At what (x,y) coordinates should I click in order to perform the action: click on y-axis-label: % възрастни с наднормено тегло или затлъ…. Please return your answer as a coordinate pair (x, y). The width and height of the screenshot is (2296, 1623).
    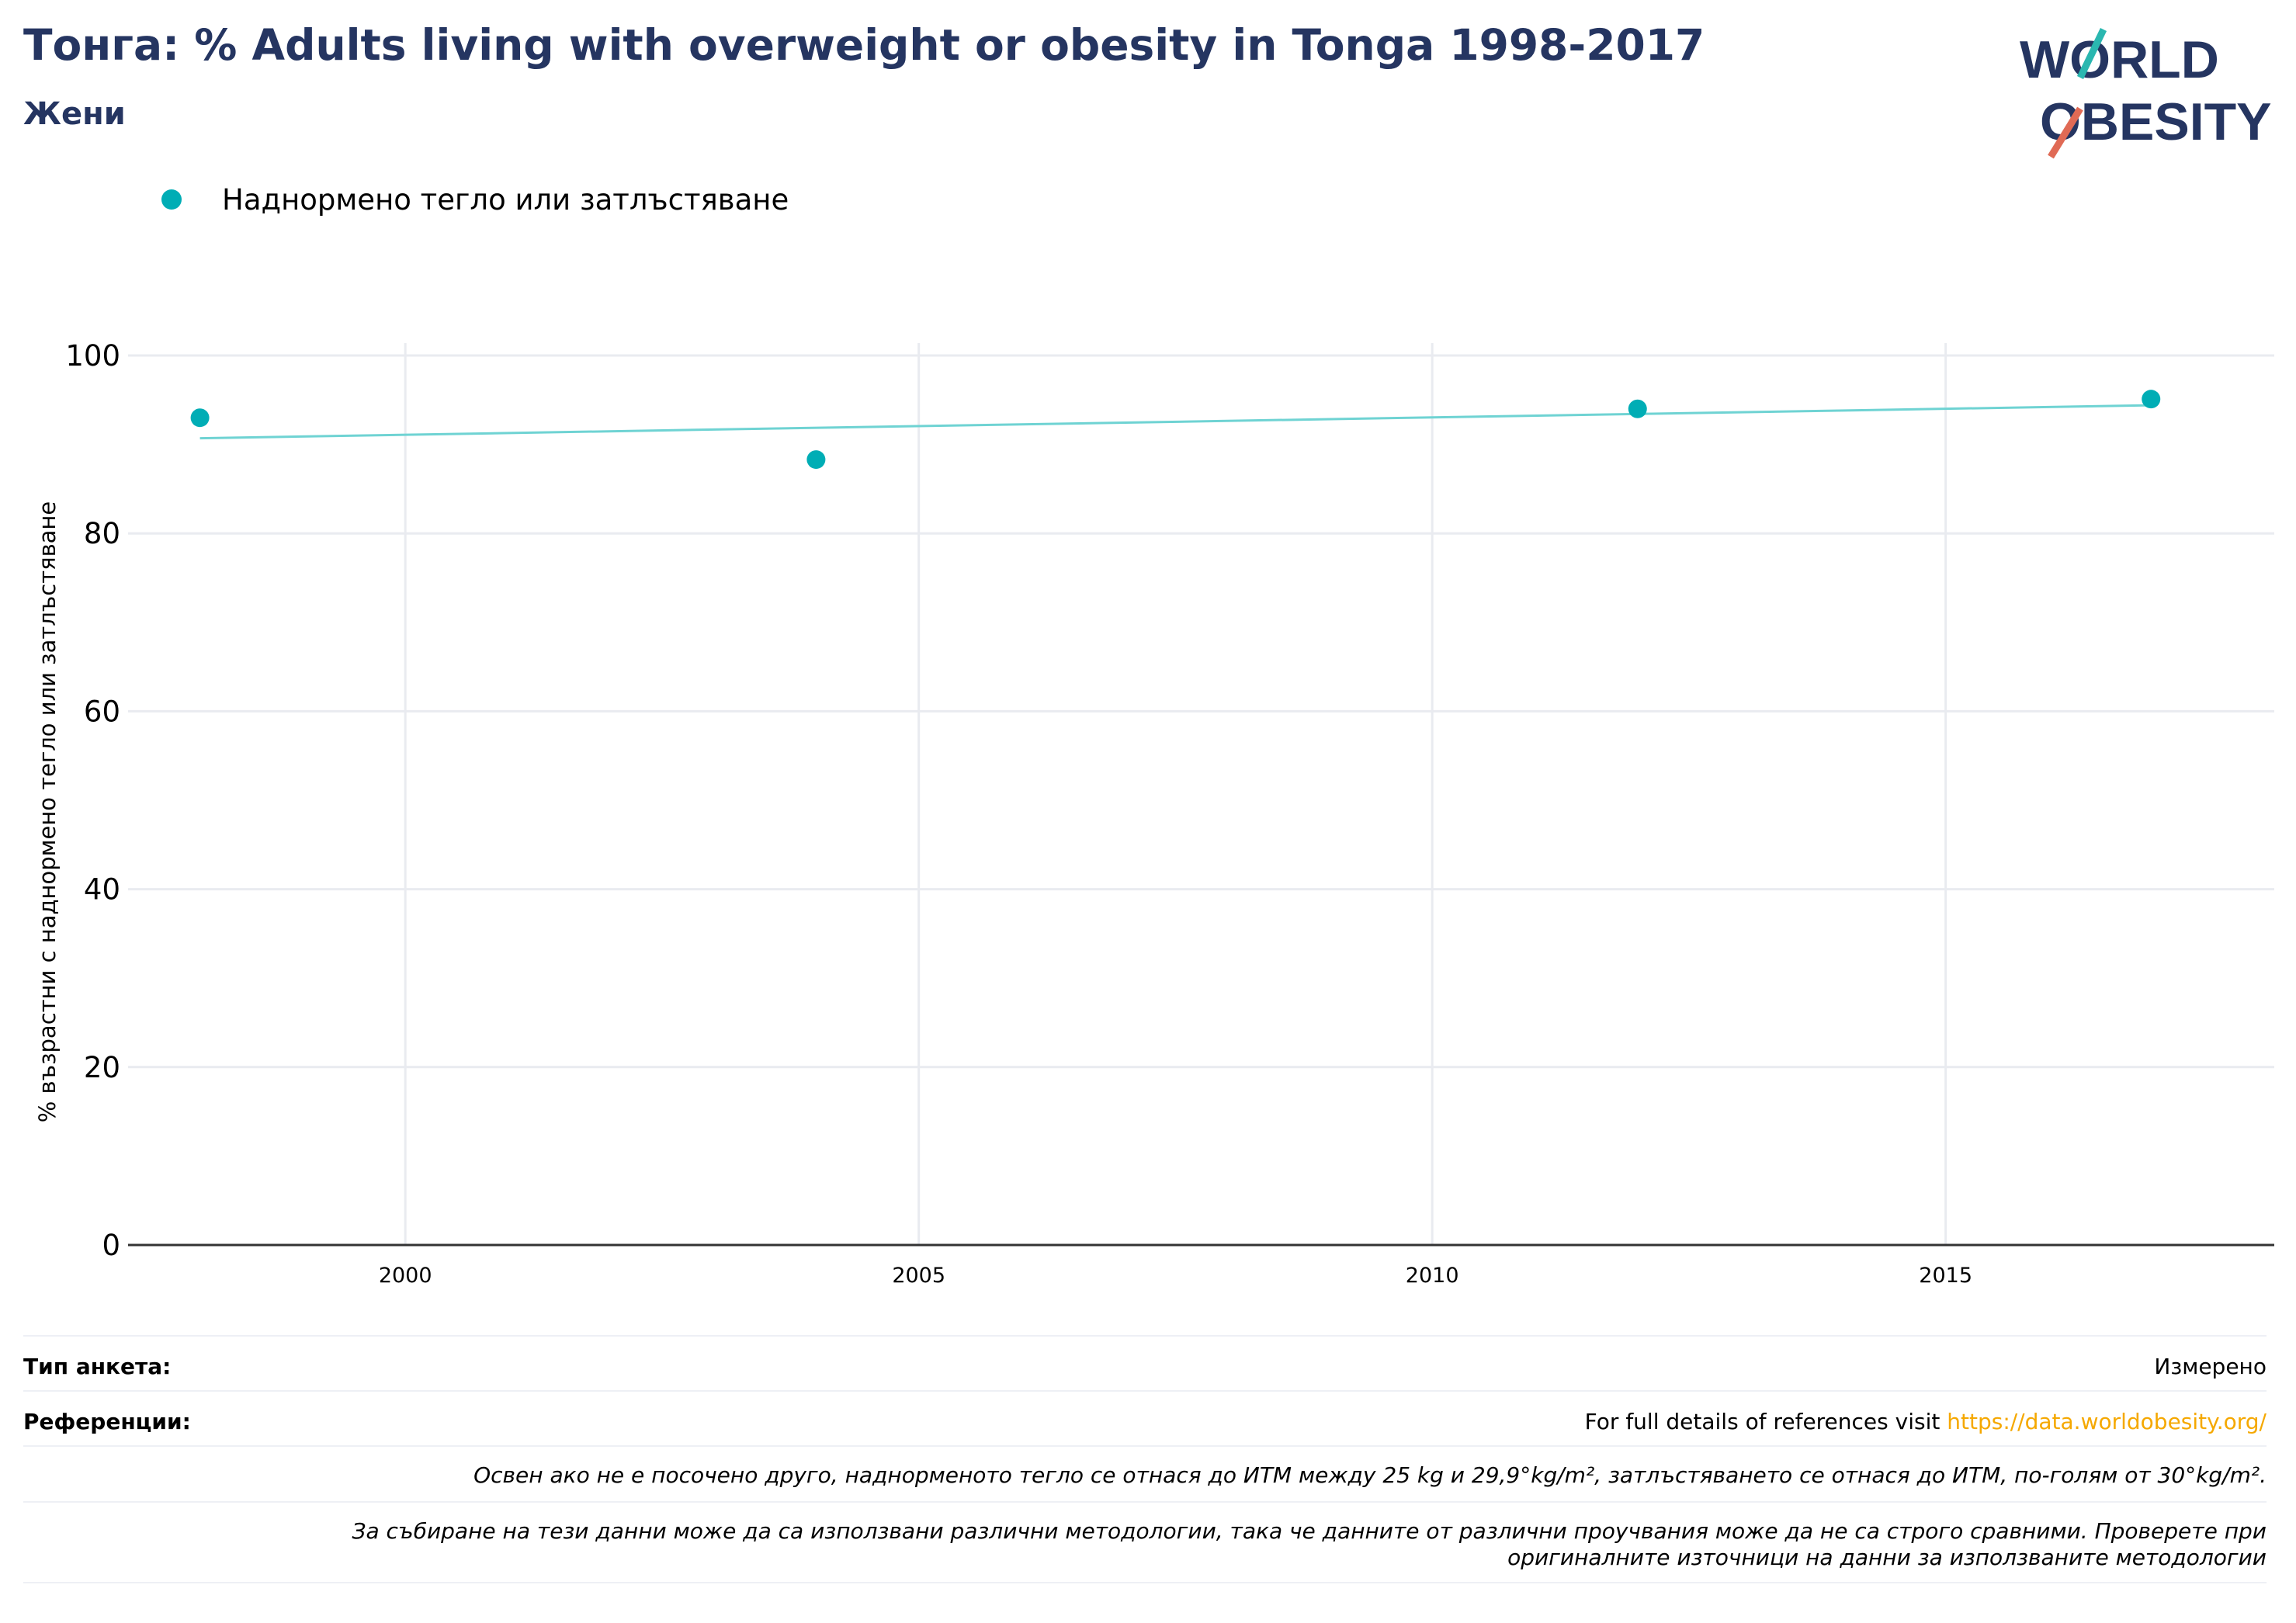
    Looking at the image, I should click on (47, 812).